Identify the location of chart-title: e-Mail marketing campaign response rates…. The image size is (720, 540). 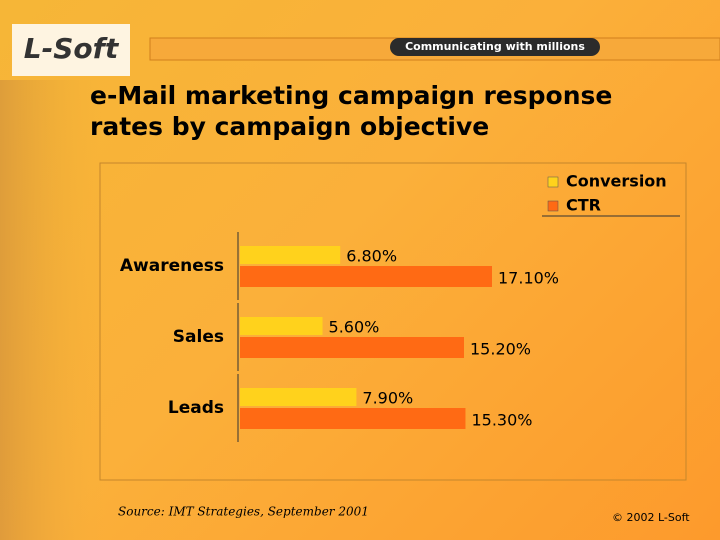
(351, 111).